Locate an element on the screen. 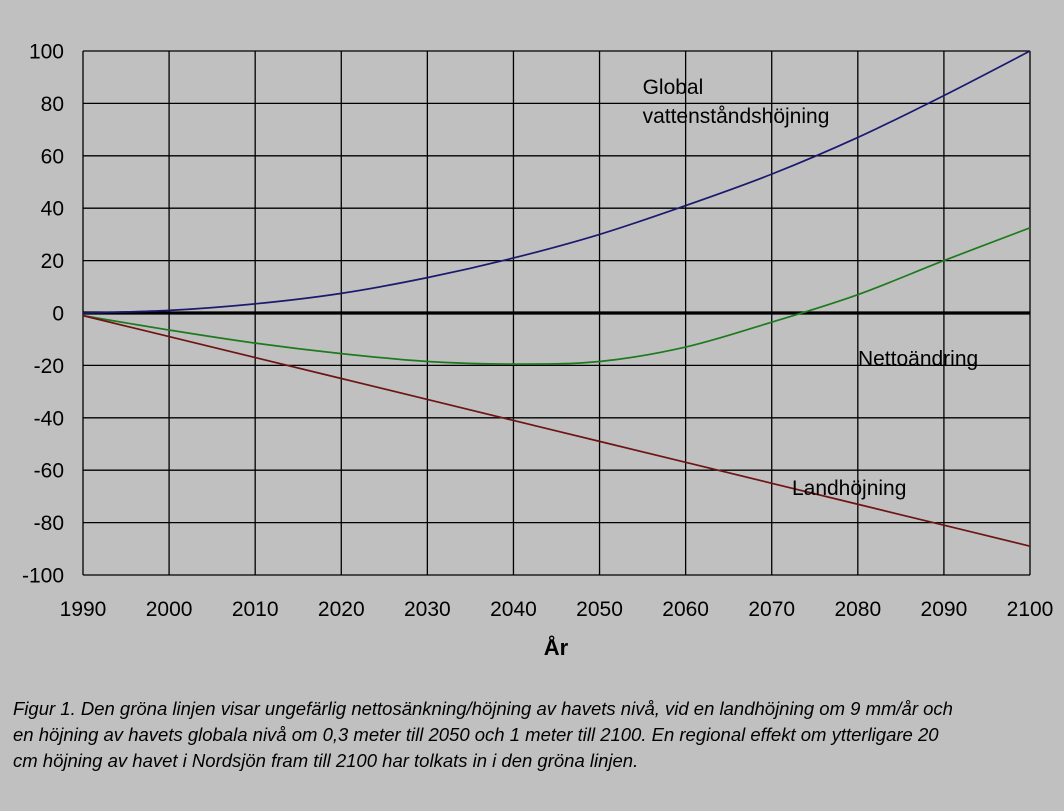 The width and height of the screenshot is (1064, 811). annotation-0: Global vattenståndshöjning is located at coordinates (736, 102).